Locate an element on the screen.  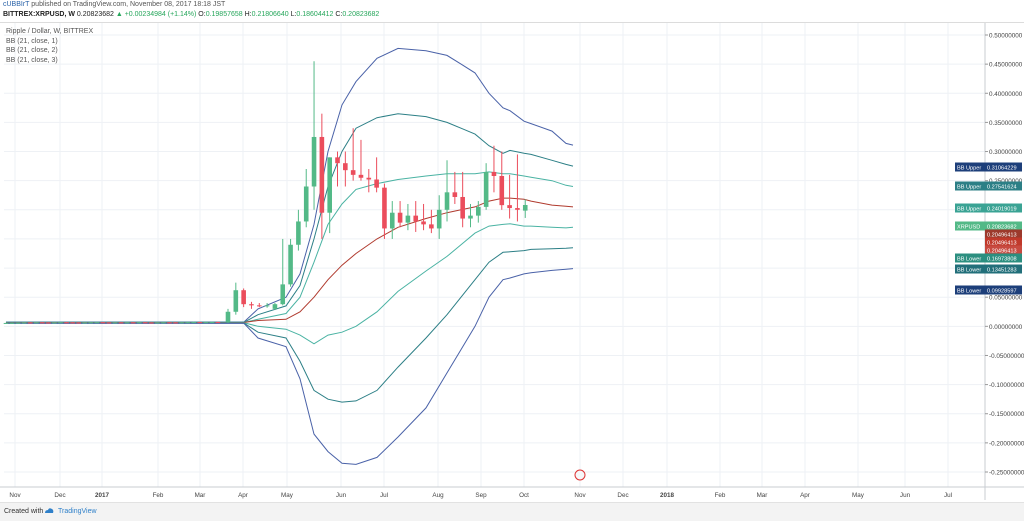
y-tick-label: 0.05000000 is located at coordinates (1006, 298).